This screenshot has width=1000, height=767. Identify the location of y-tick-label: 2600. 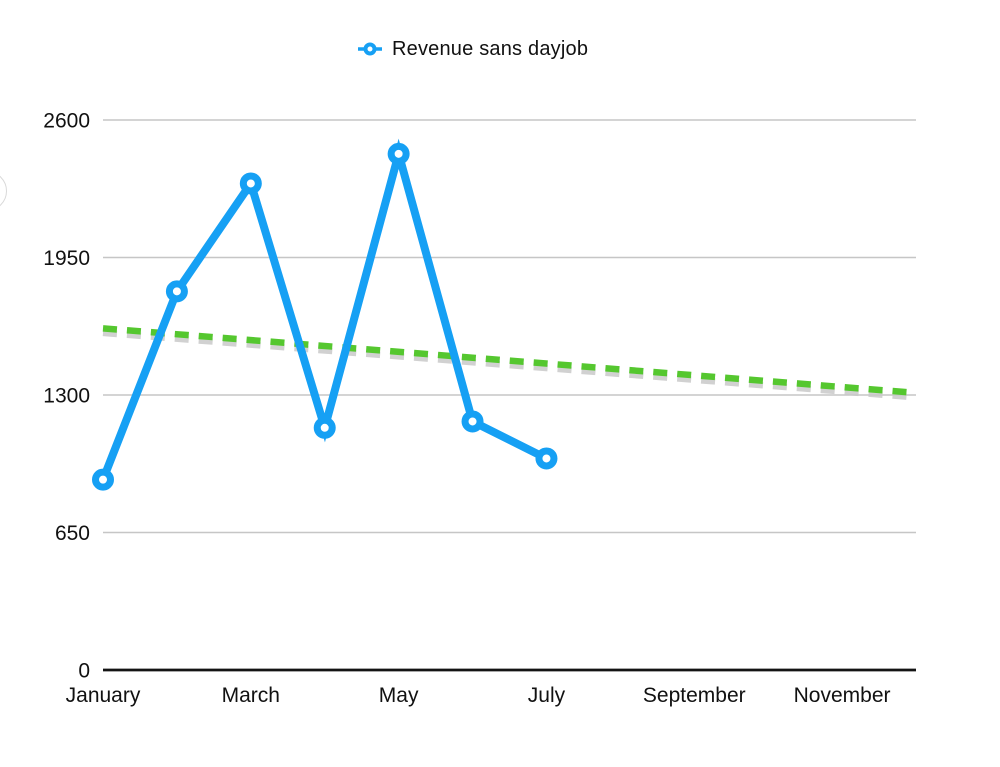
(66, 121).